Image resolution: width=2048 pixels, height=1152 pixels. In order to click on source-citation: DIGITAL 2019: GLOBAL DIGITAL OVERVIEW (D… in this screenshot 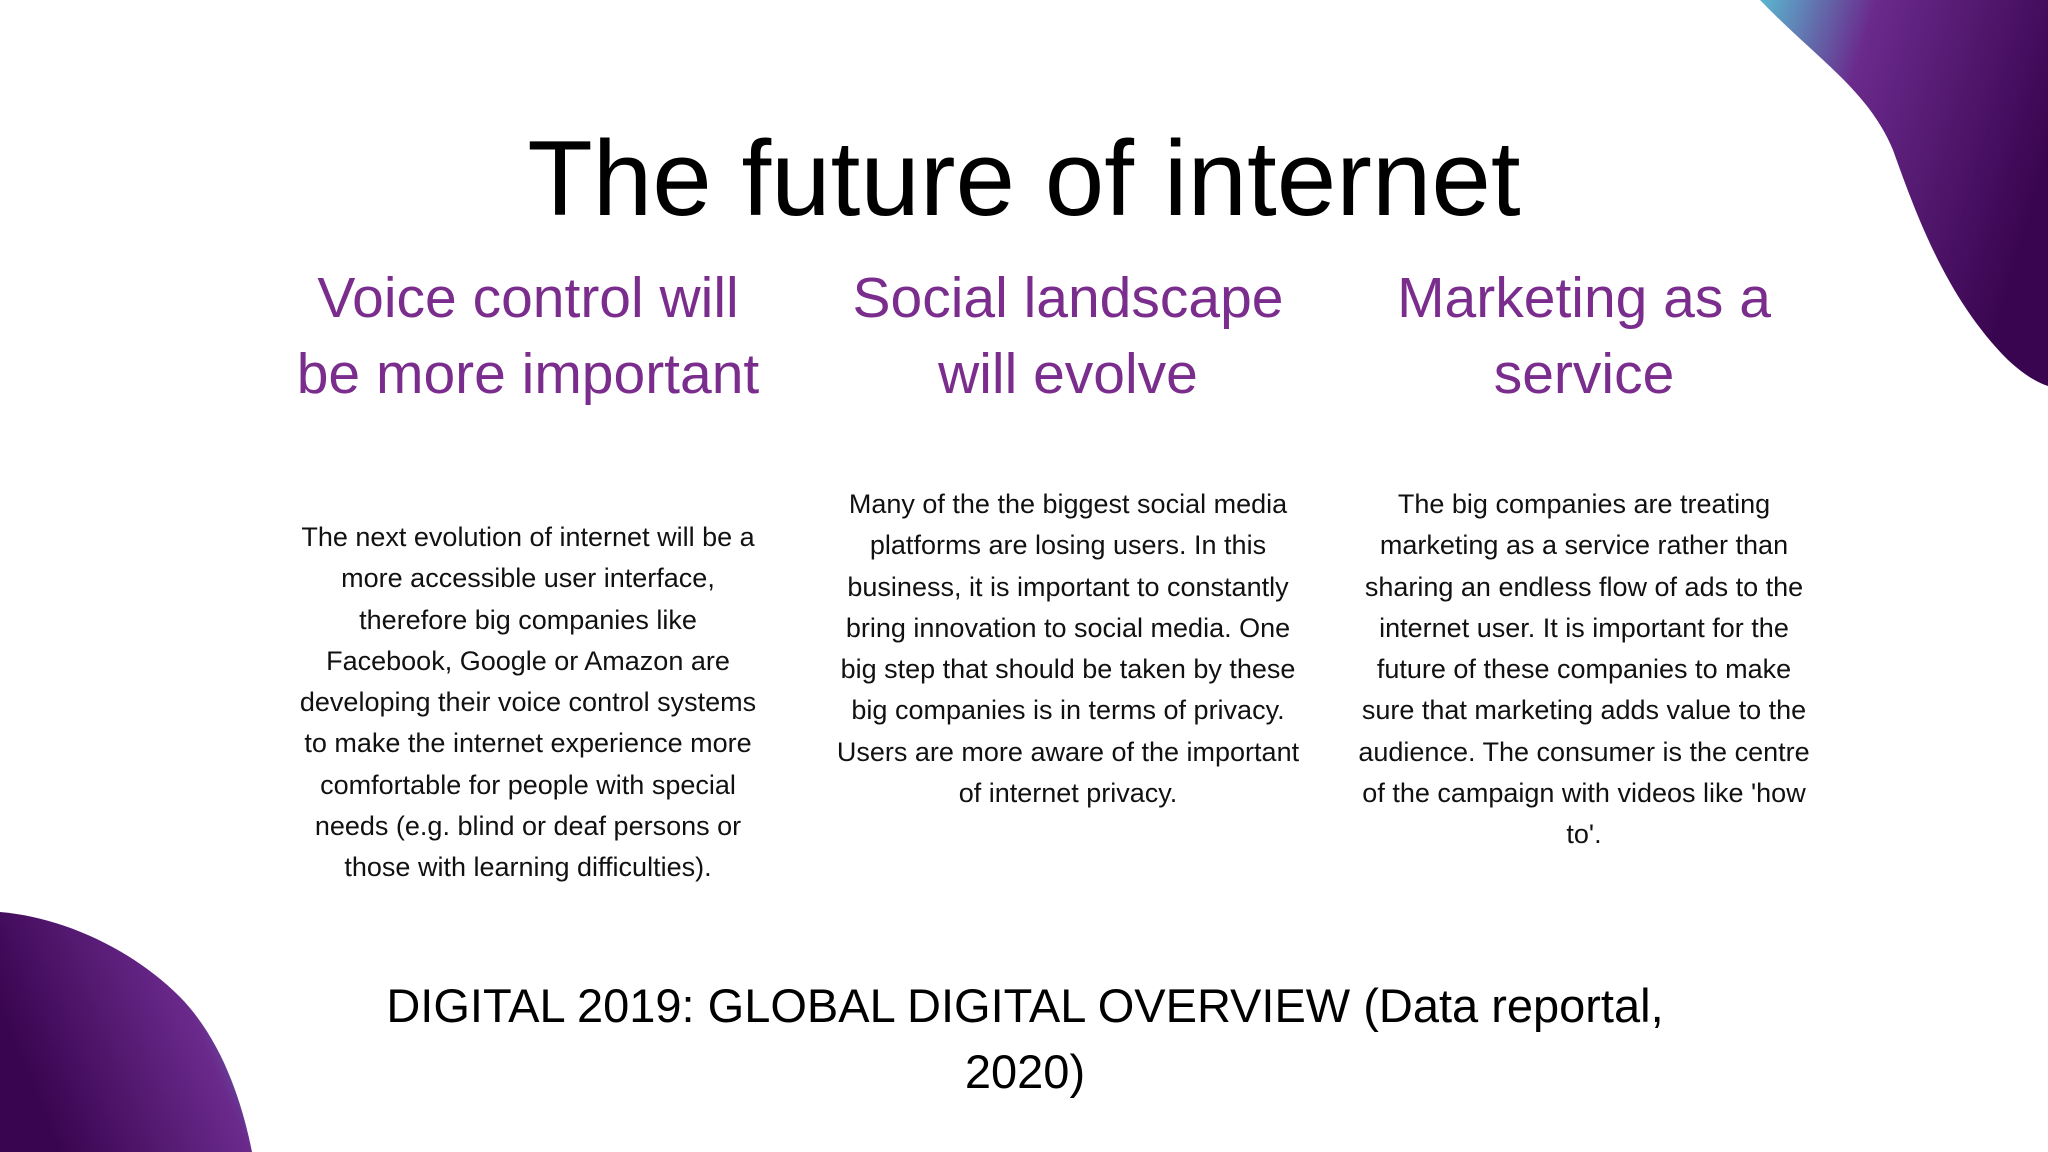, I will do `click(1025, 1038)`.